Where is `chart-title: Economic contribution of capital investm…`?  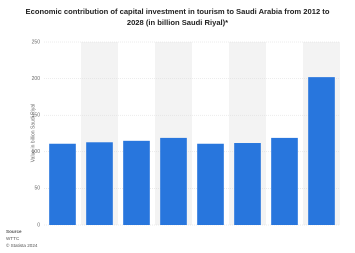 chart-title: Economic contribution of capital investm… is located at coordinates (177, 17).